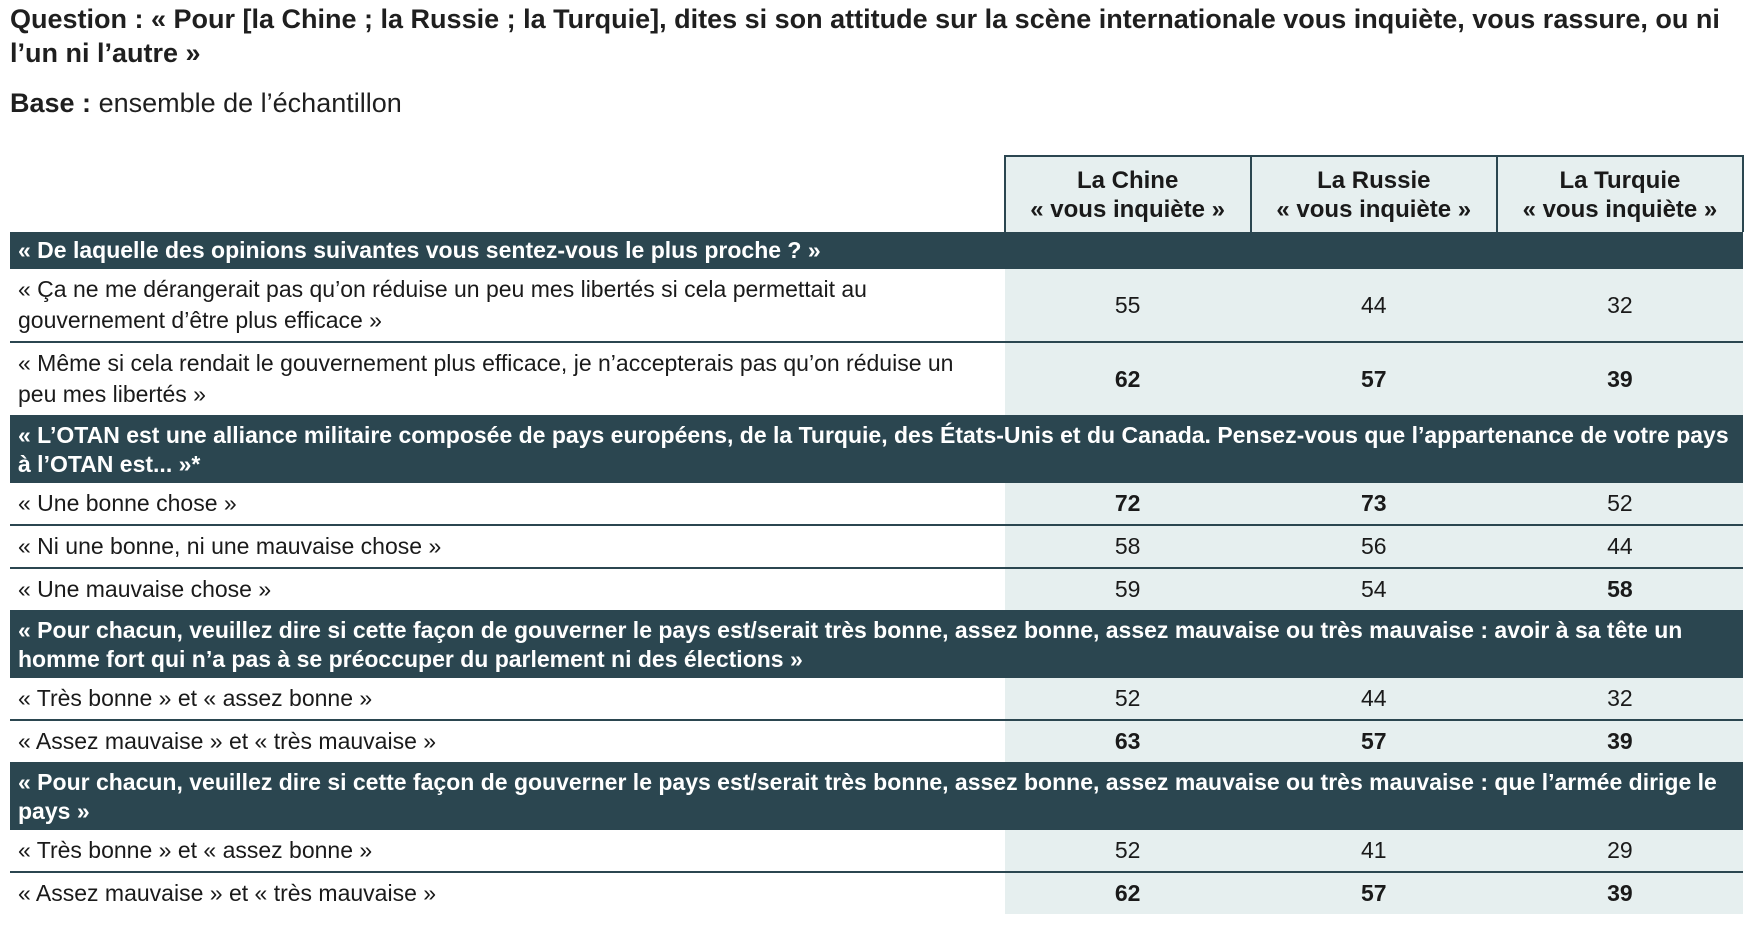 The width and height of the screenshot is (1753, 946). Describe the element at coordinates (1127, 306) in the screenshot. I see `value-cell: 55` at that location.